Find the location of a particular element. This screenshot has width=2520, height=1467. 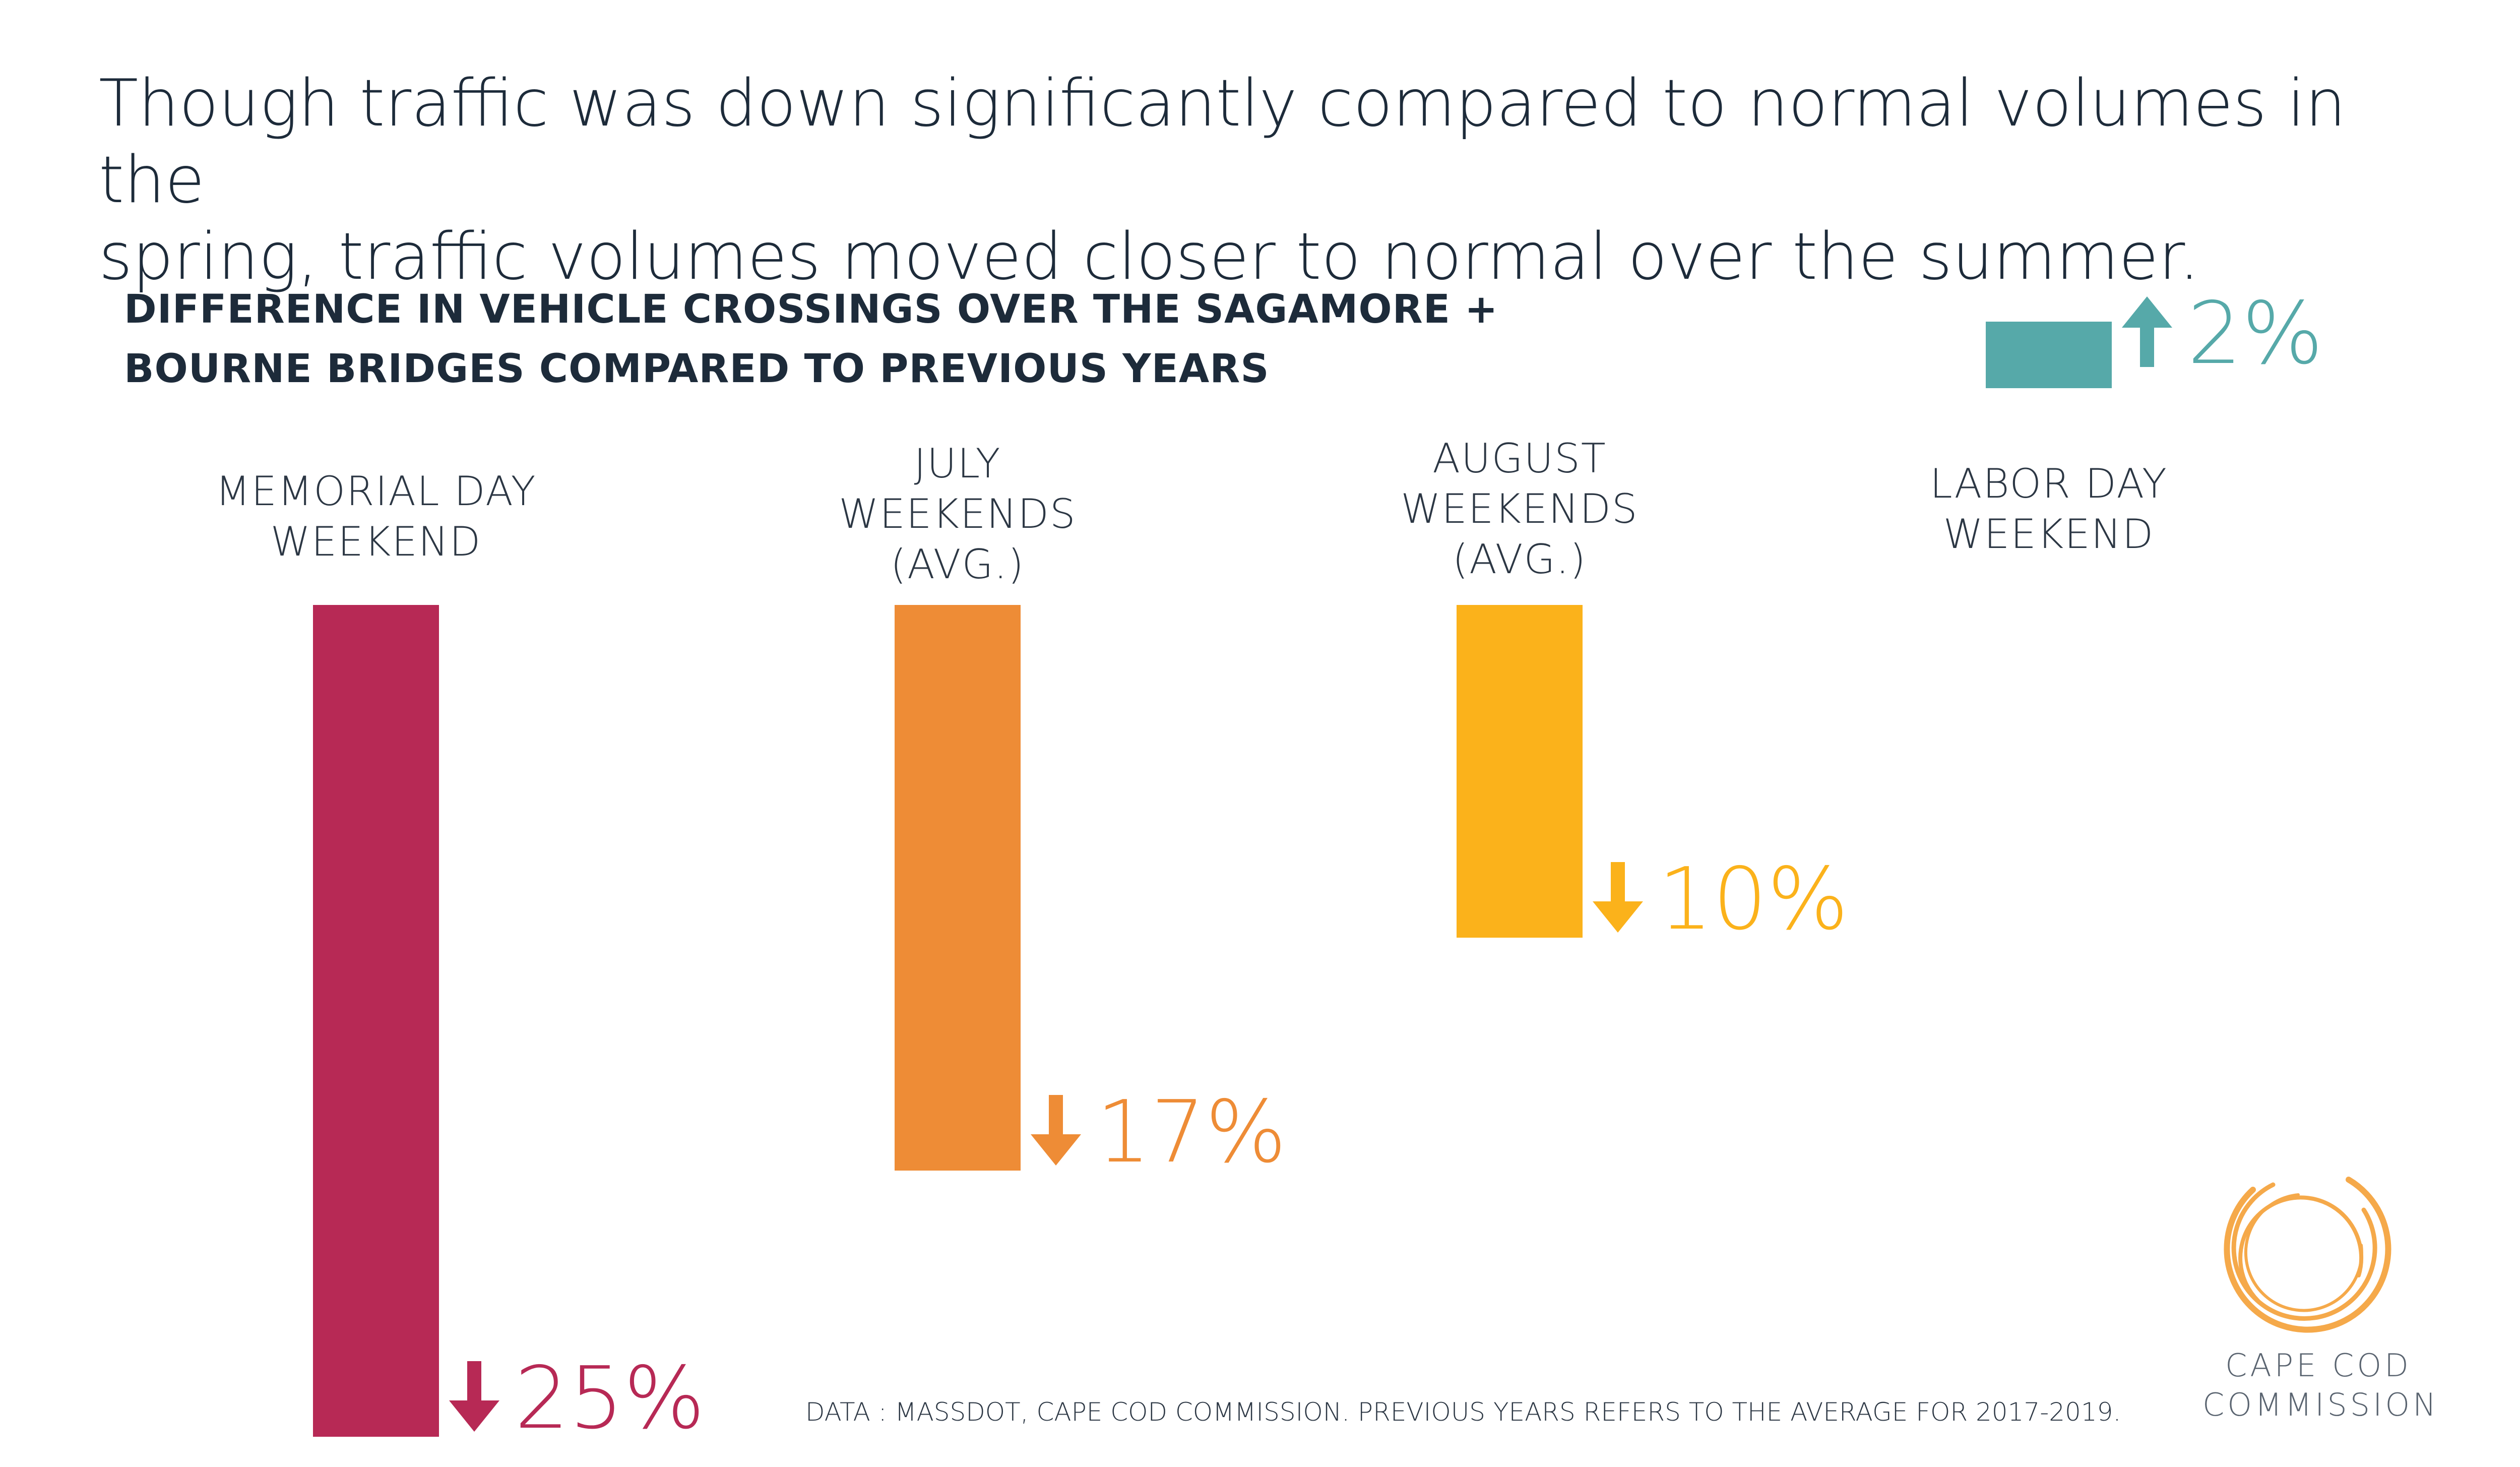

category-label-memorial-day: MEMORIAL DAY WEEKEND is located at coordinates (376, 516).